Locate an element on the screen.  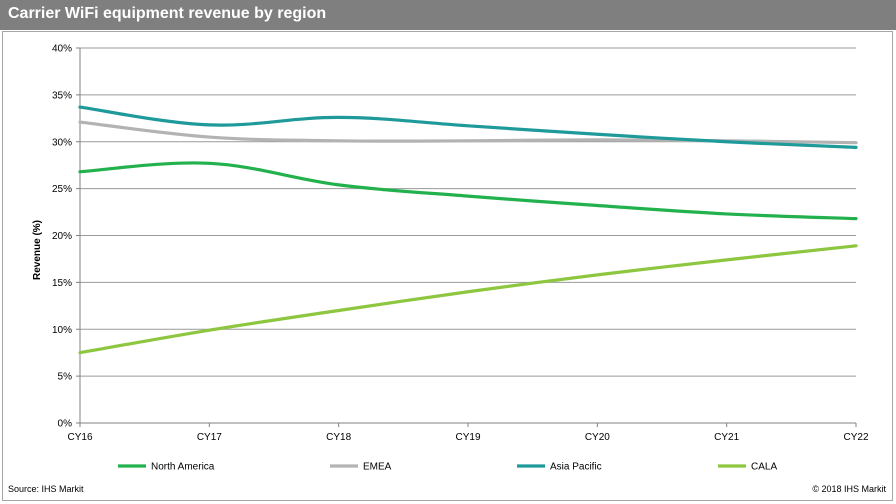
legend-label-north-america: North America is located at coordinates (183, 467).